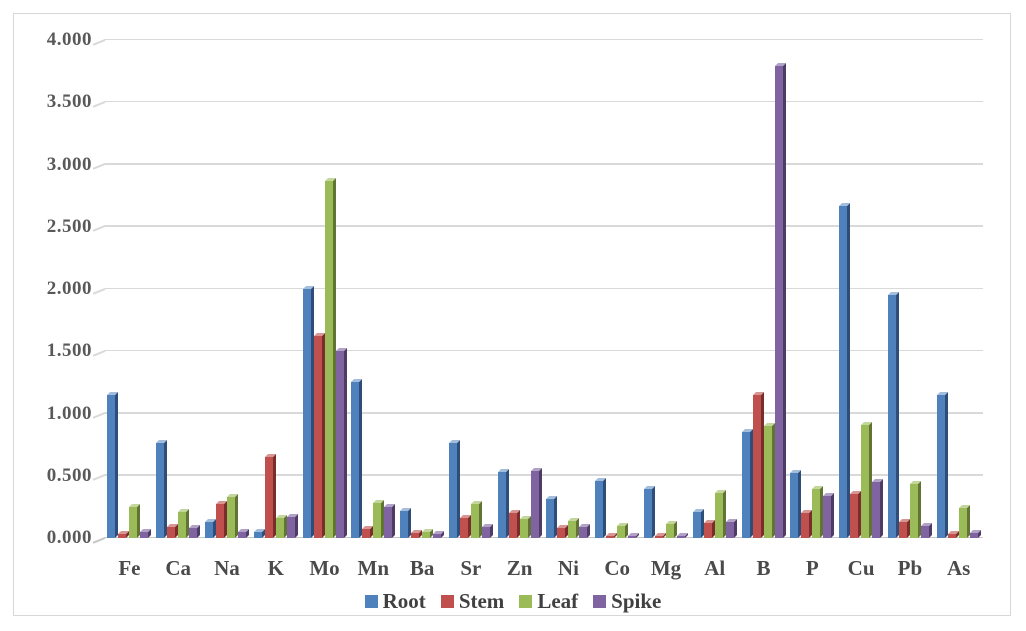  I want to click on bar-spike-mn, so click(390, 520).